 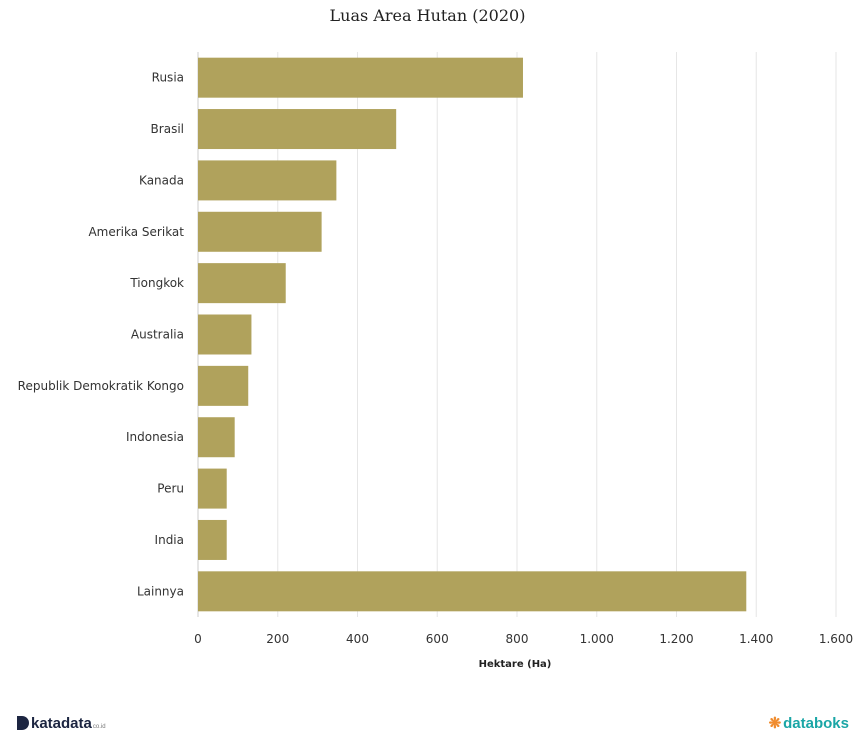 I want to click on x-tick-label: 0, so click(x=198, y=639).